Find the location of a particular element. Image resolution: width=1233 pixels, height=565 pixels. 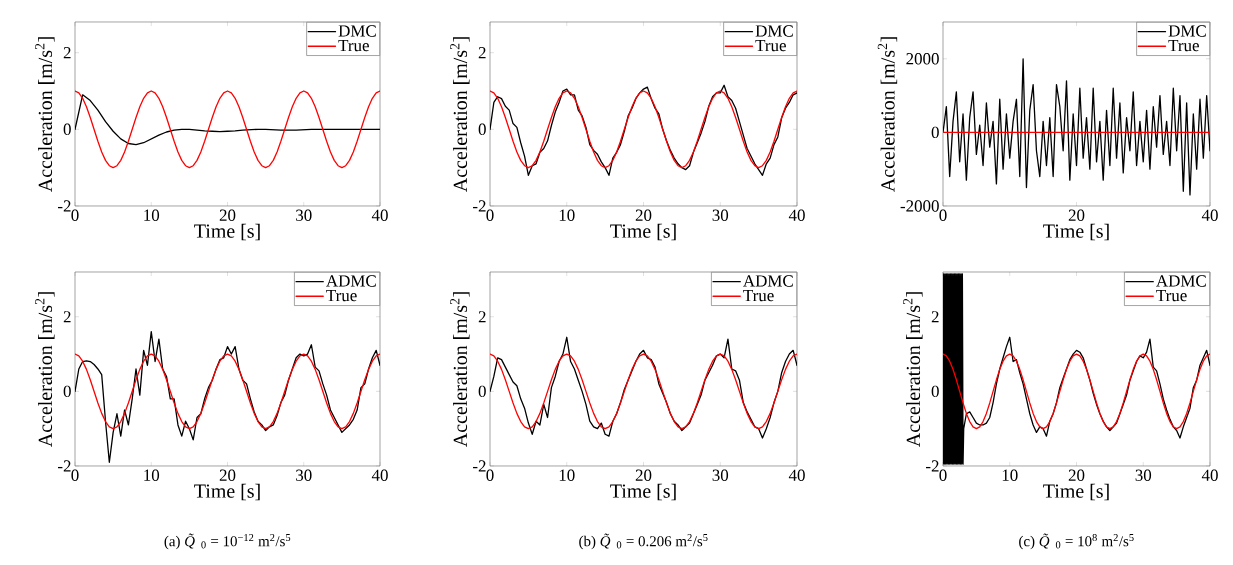

y-tick-label: 2000 is located at coordinates (922, 59).